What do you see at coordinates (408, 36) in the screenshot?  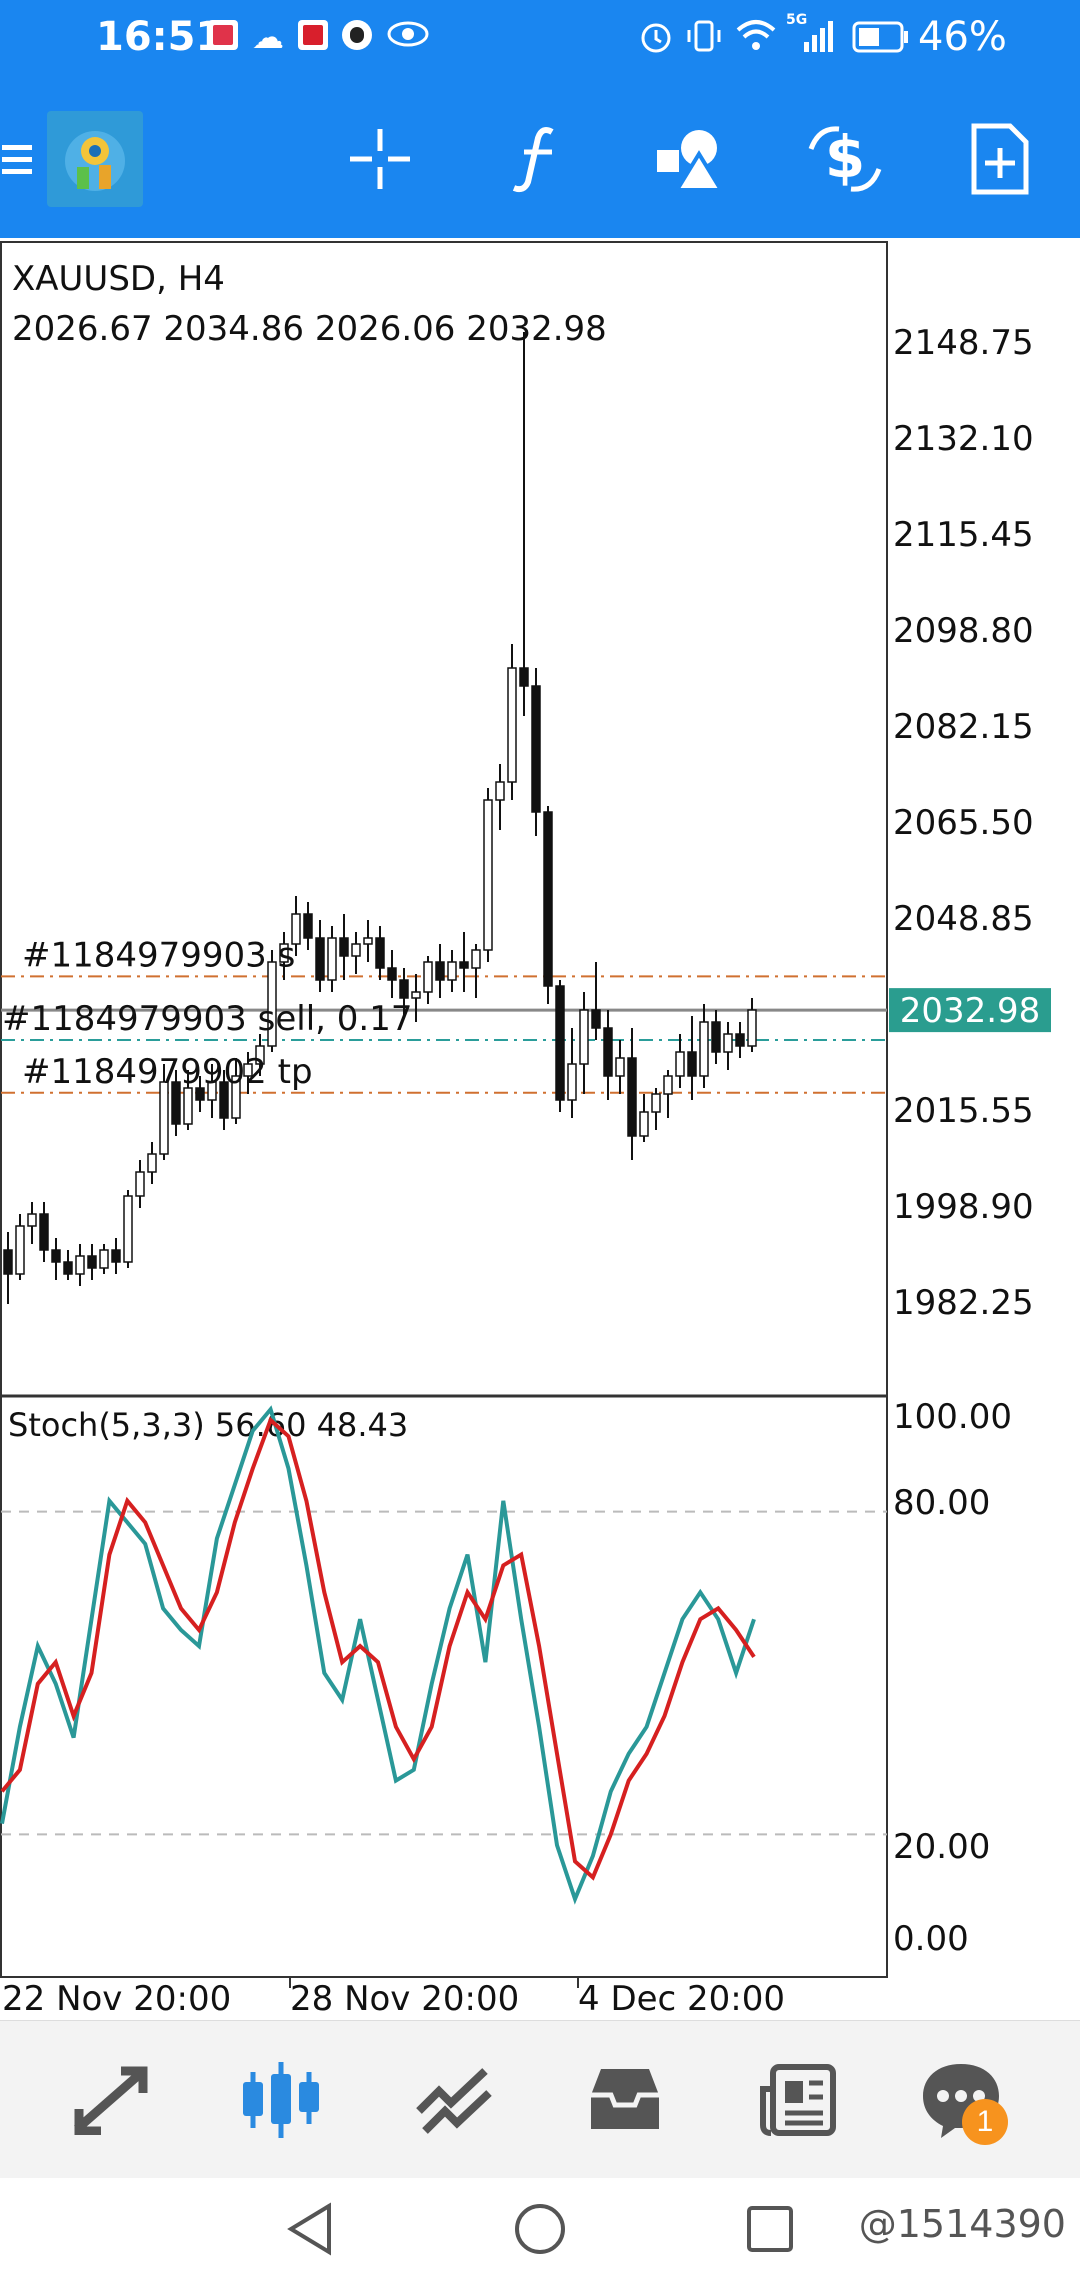 I see `eye-icon` at bounding box center [408, 36].